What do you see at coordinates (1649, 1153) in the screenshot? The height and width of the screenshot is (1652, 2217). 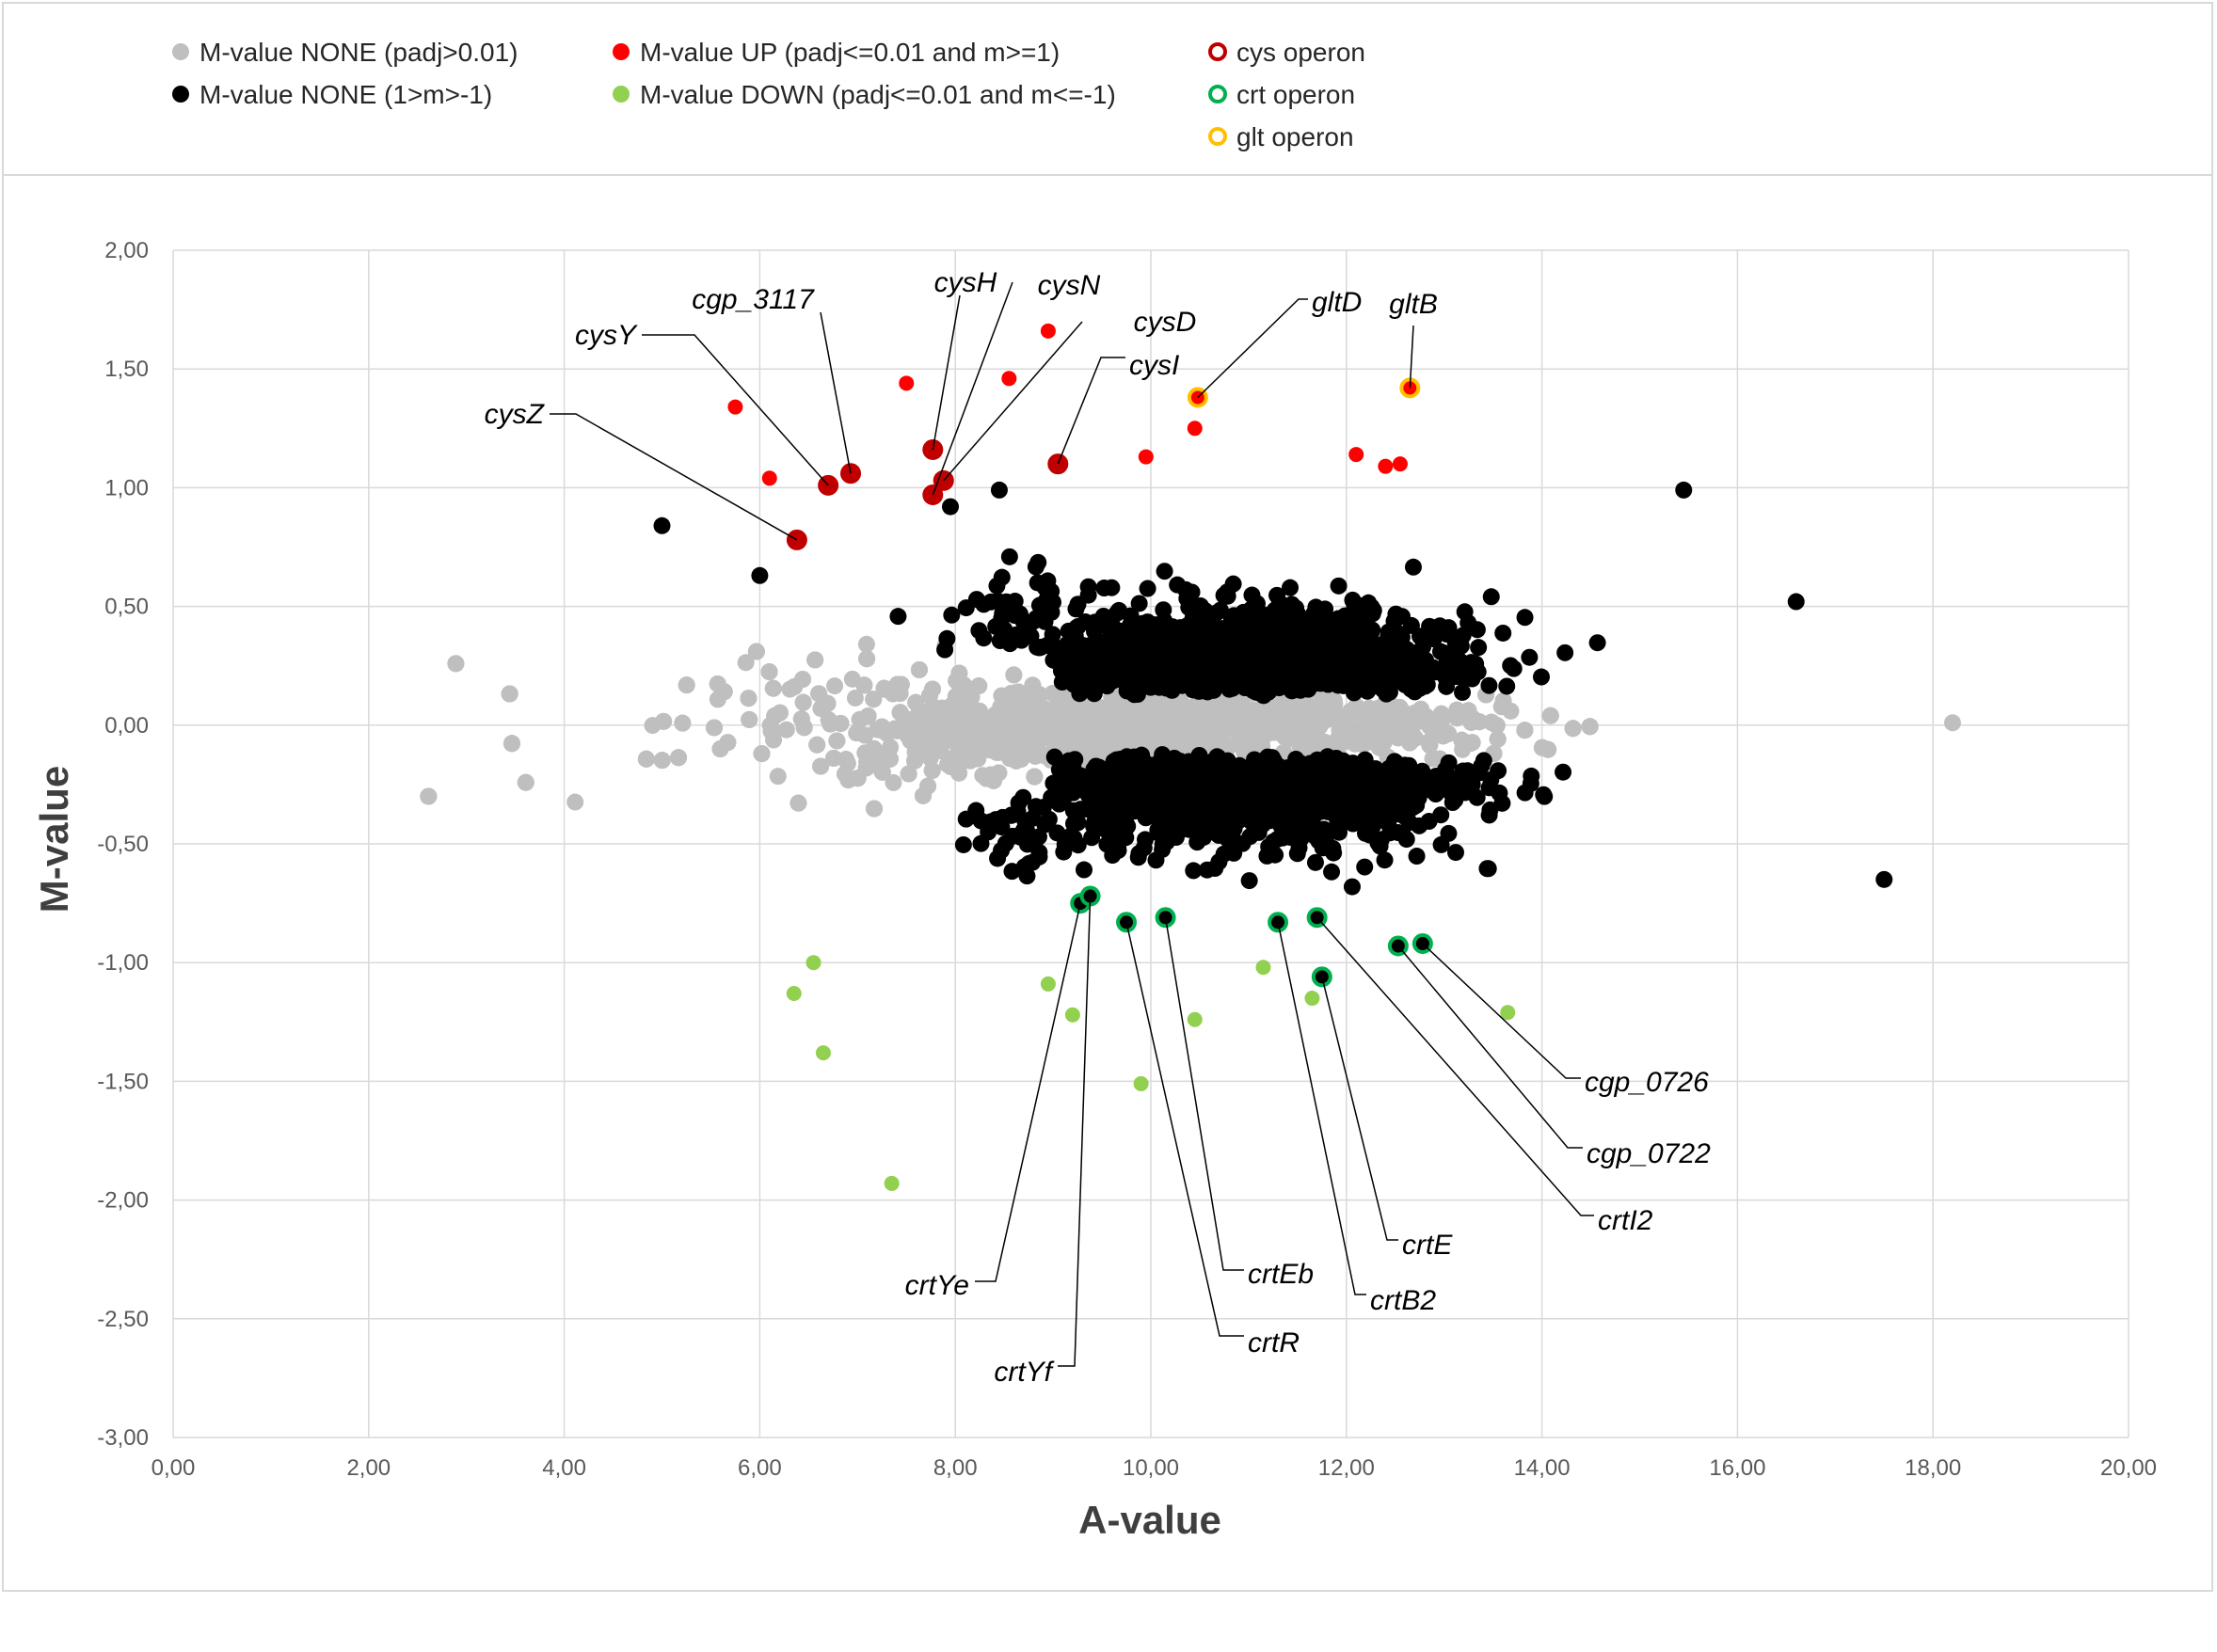 I see `gene-label-cgp_0722: cgp_0722` at bounding box center [1649, 1153].